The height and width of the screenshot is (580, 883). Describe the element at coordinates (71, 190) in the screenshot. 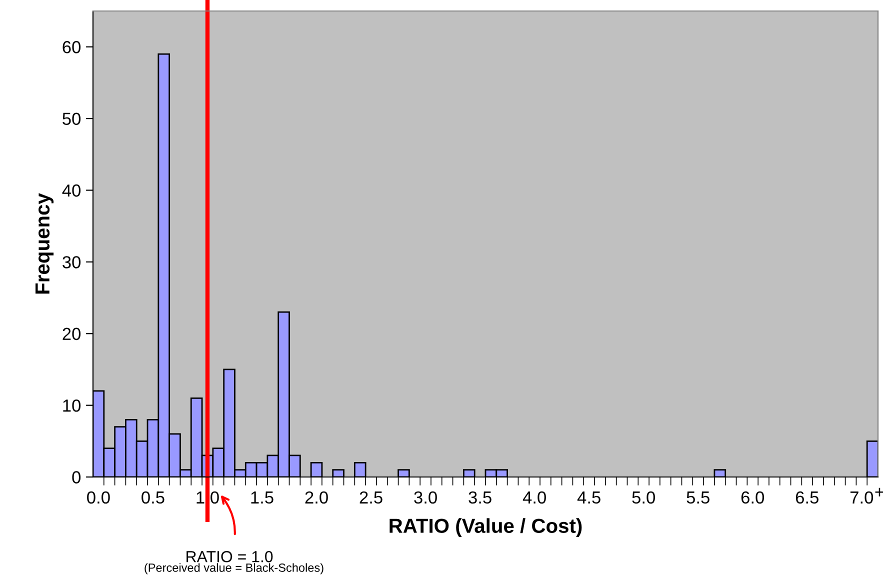

I see `y-tick-label: 40` at that location.